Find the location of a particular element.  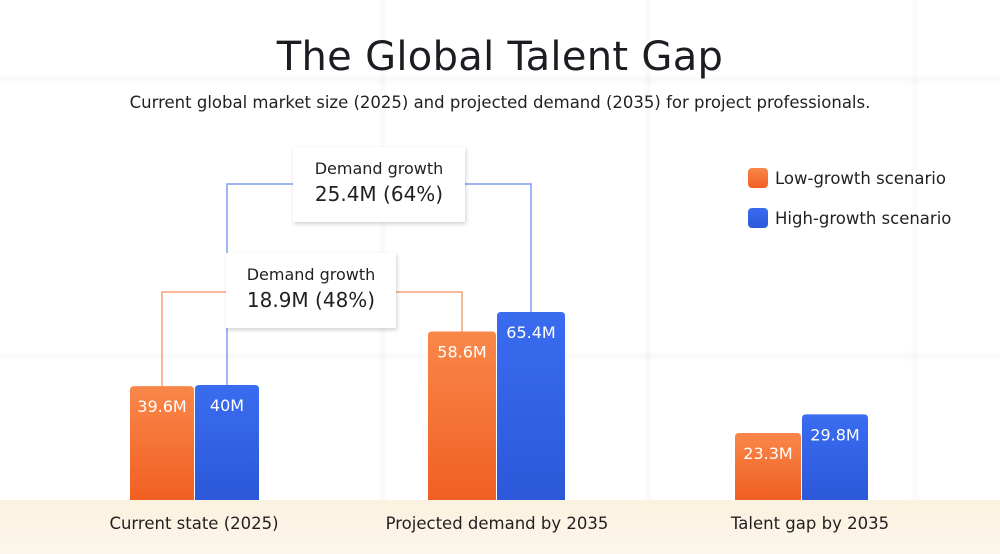

legend-item-low-growth: Low-growth scenario is located at coordinates (847, 178).